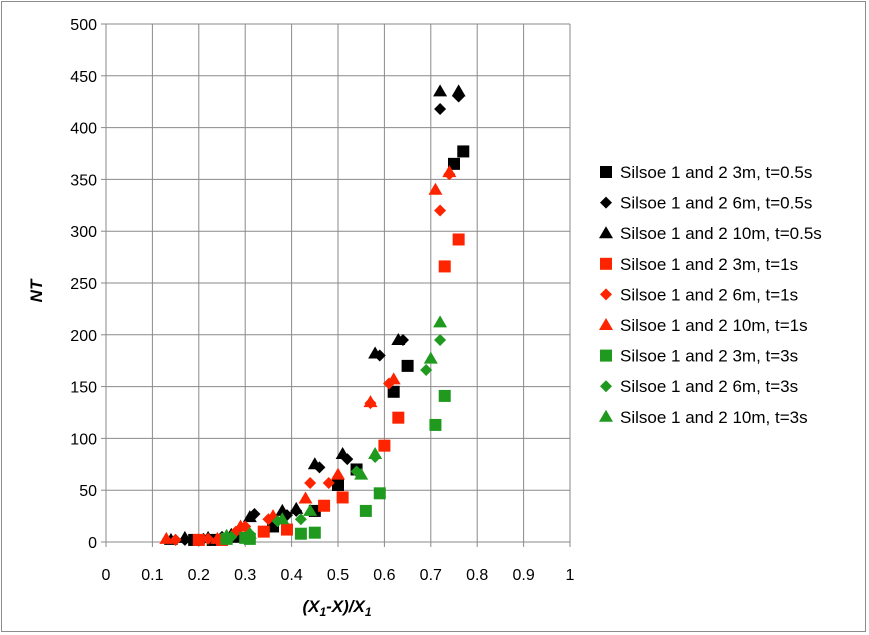 Image resolution: width=869 pixels, height=635 pixels. What do you see at coordinates (368, 612) in the screenshot?
I see `x-axis-label-sub2: 1` at bounding box center [368, 612].